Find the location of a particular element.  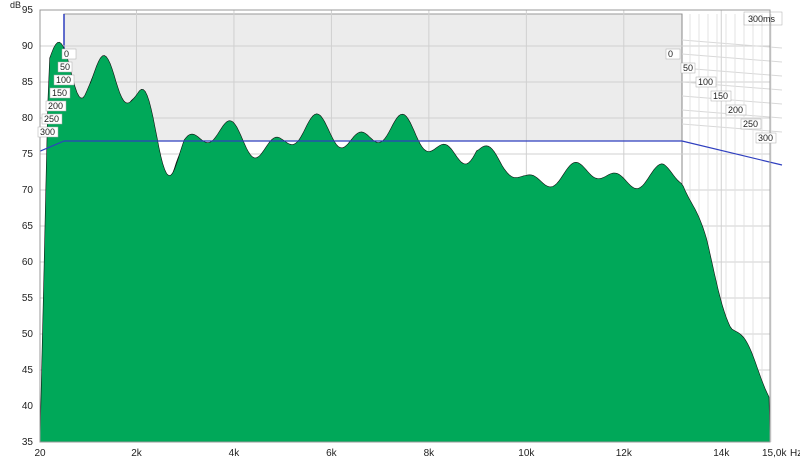

reference-level-diagonal-right is located at coordinates (732, 153).